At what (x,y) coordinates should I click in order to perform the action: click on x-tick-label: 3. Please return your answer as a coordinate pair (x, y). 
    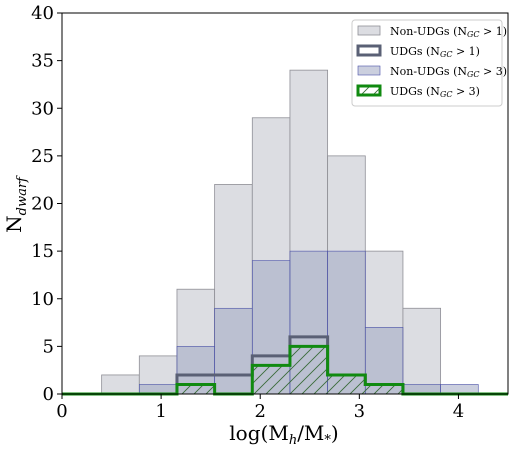
    Looking at the image, I should click on (359, 411).